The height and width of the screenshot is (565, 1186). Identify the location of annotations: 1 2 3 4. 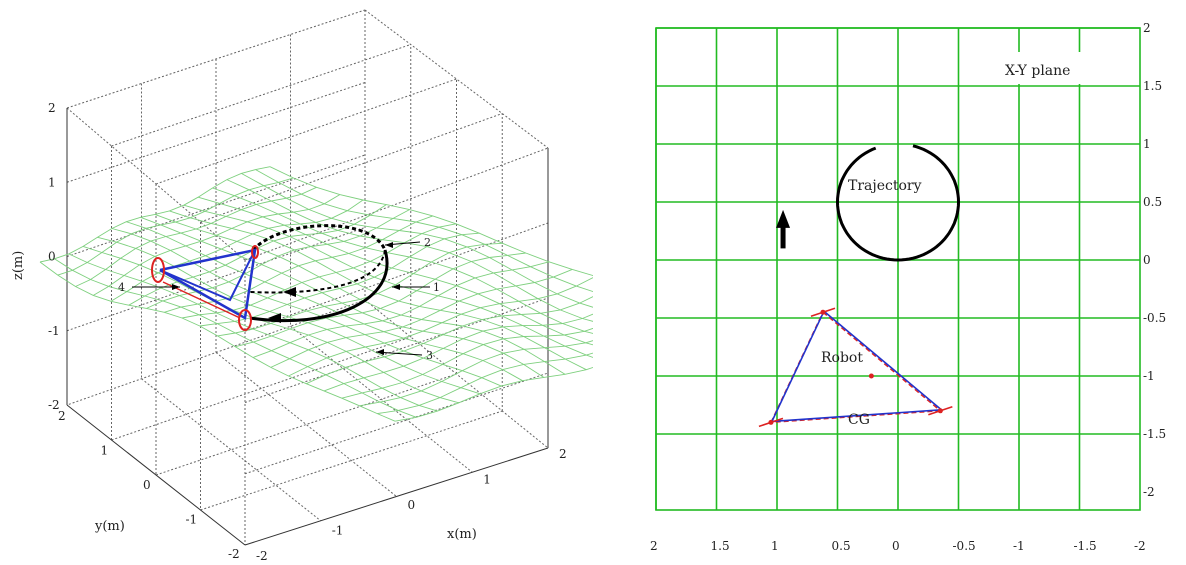
(279, 299).